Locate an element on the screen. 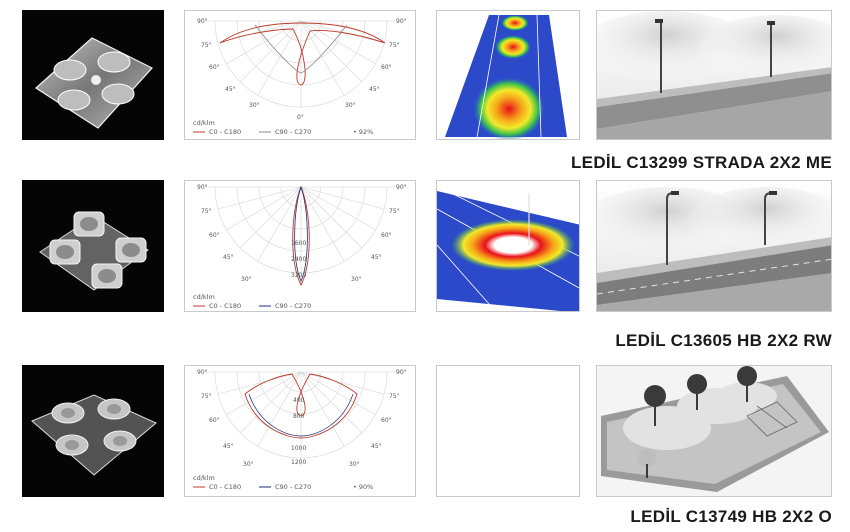  light-distribution-strada is located at coordinates (508, 75).